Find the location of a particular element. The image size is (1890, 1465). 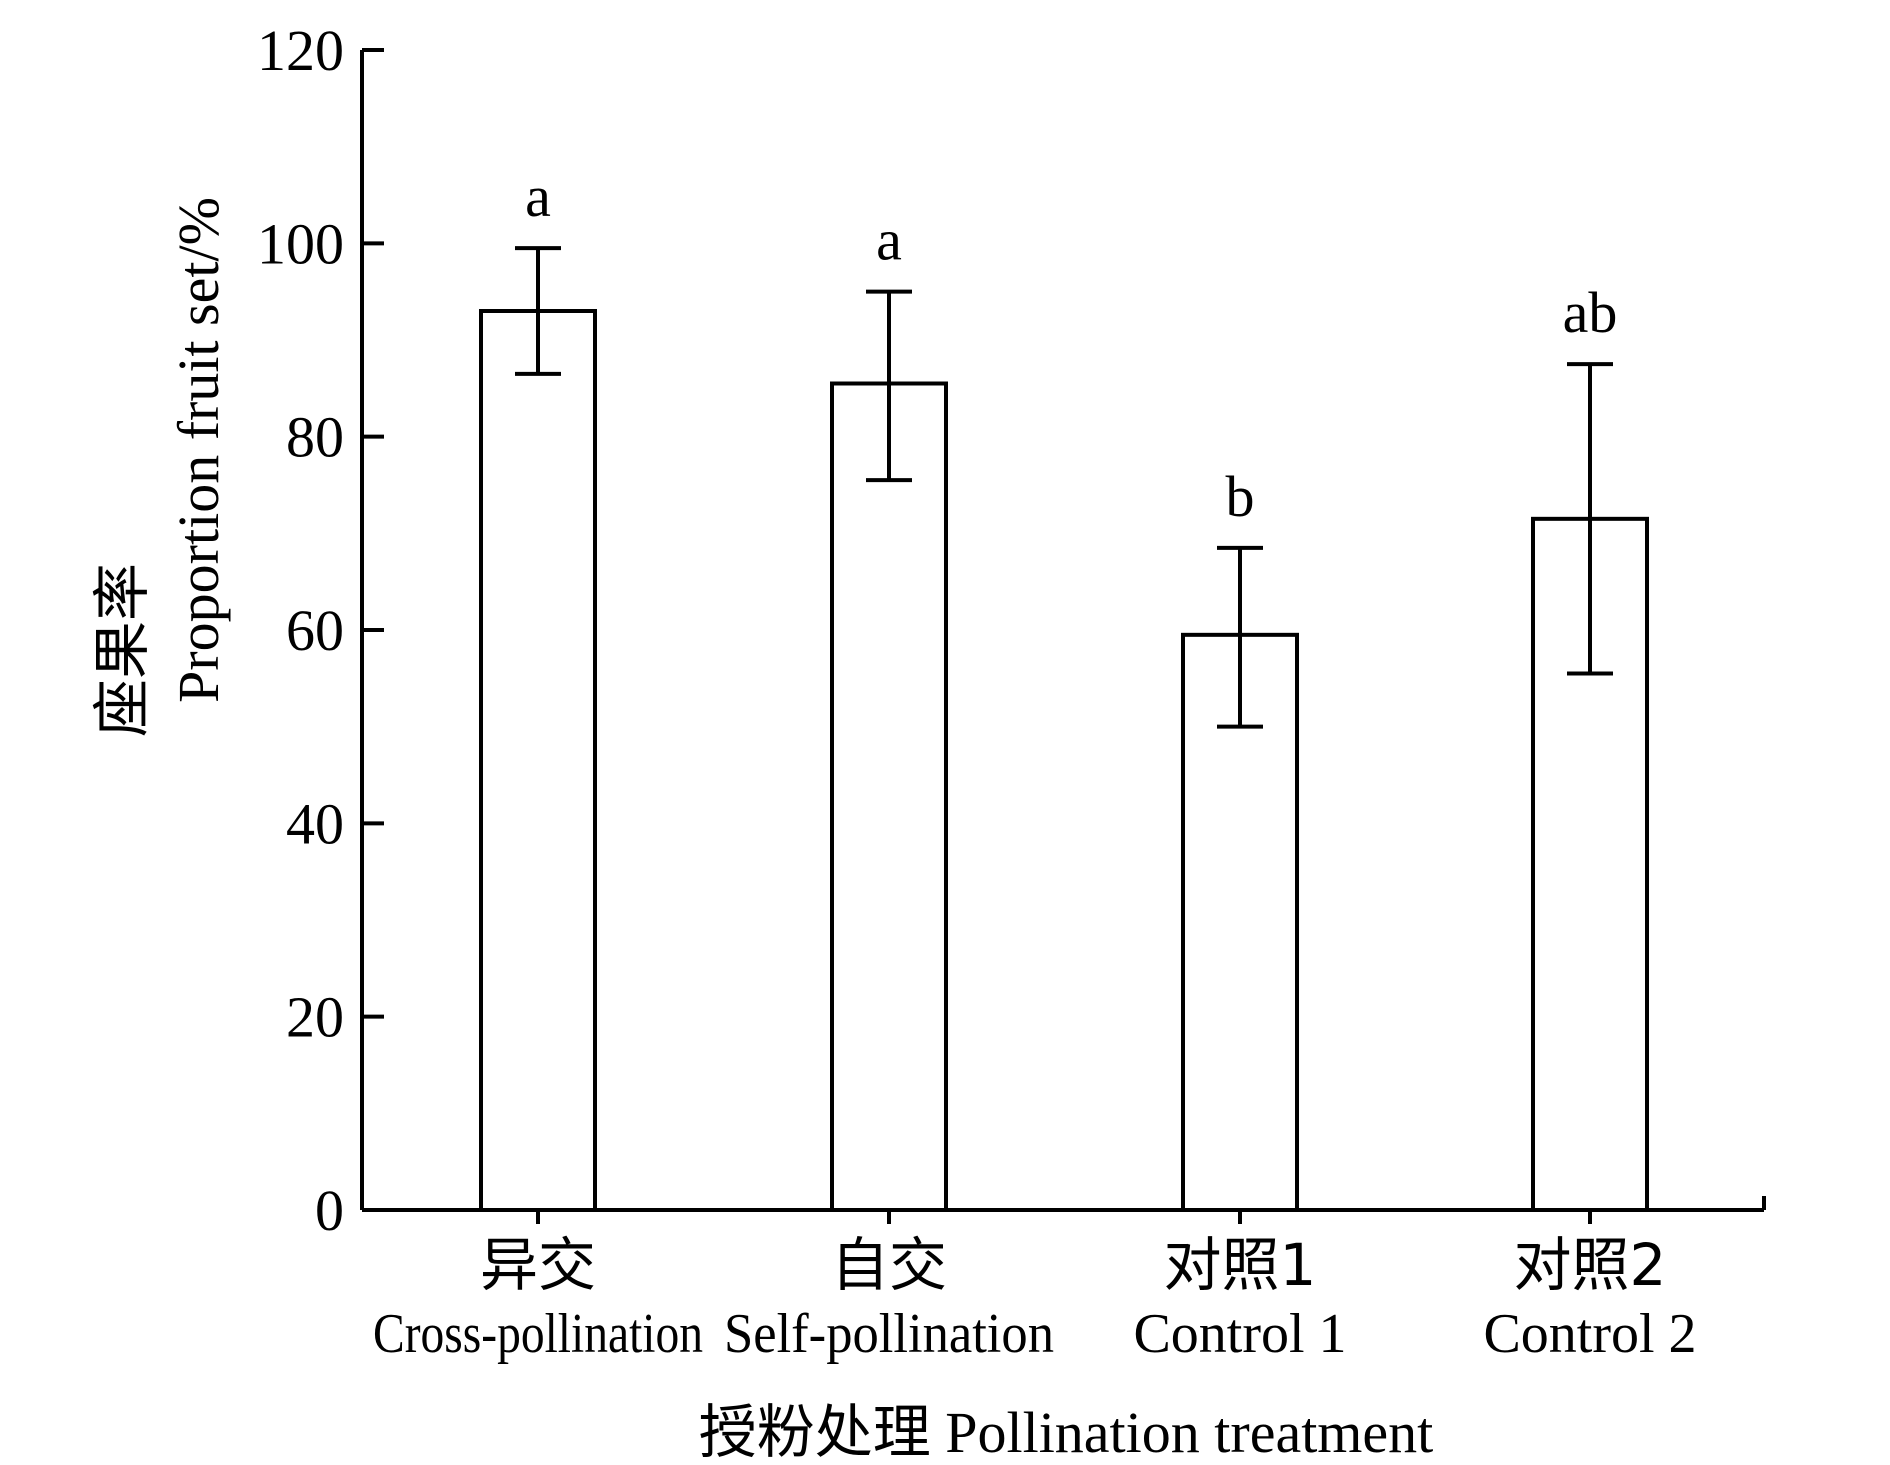

y-tick-label-20: 20 is located at coordinates (315, 1017).